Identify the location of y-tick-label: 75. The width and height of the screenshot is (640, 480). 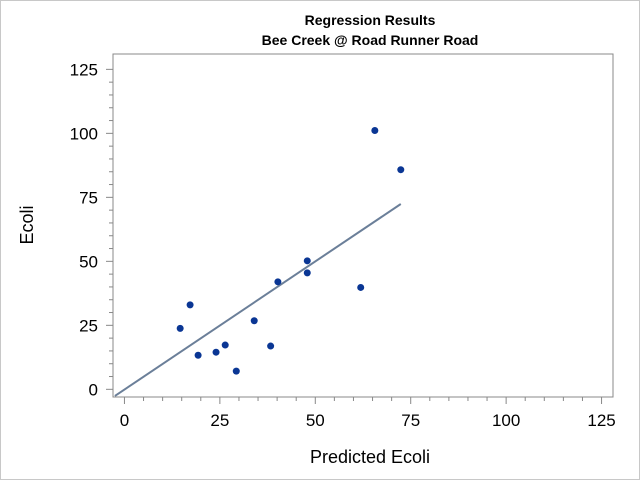
(88, 197).